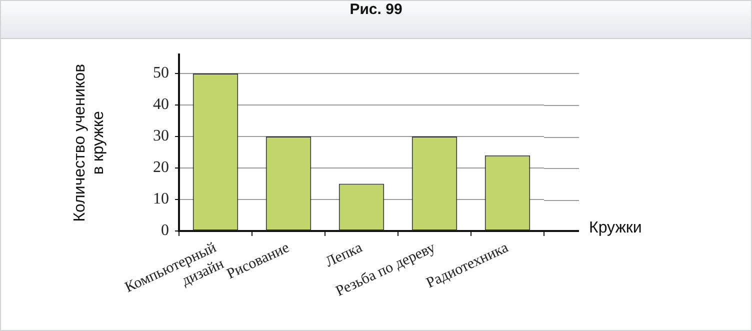 The width and height of the screenshot is (752, 331). What do you see at coordinates (161, 105) in the screenshot?
I see `y-tick-label: 40` at bounding box center [161, 105].